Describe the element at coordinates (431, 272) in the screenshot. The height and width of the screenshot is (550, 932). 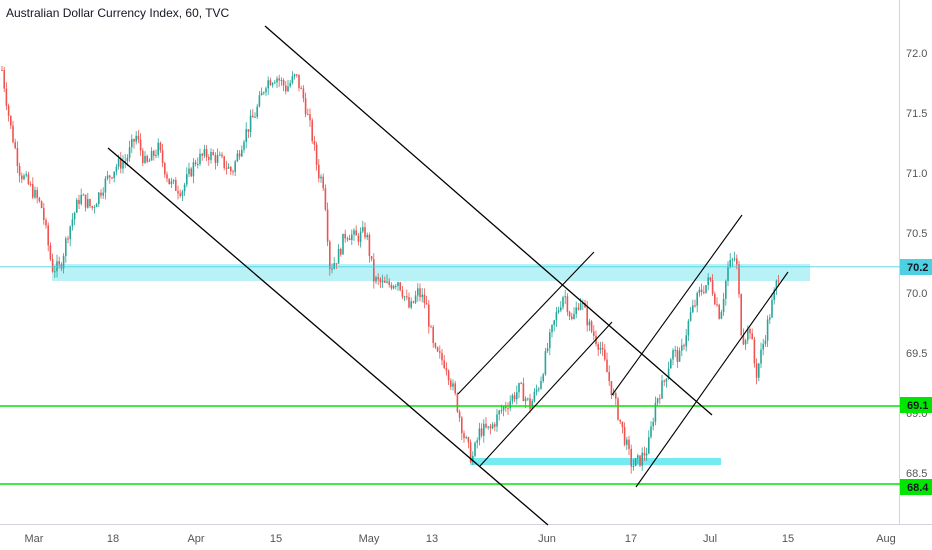
I see `resistance-zone` at that location.